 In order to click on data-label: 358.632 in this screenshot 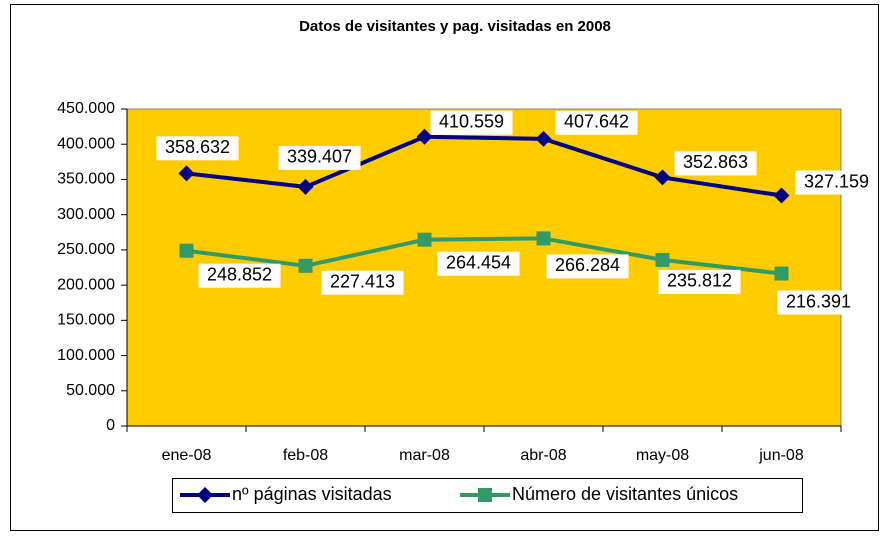, I will do `click(197, 147)`.